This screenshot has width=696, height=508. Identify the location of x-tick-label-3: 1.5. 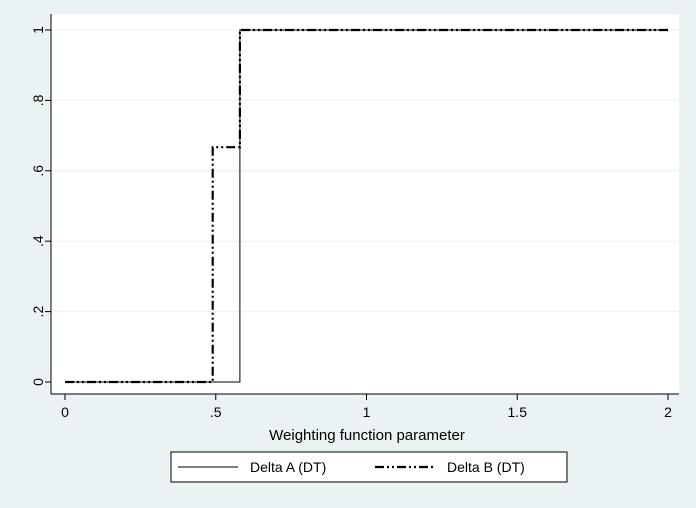
(518, 412).